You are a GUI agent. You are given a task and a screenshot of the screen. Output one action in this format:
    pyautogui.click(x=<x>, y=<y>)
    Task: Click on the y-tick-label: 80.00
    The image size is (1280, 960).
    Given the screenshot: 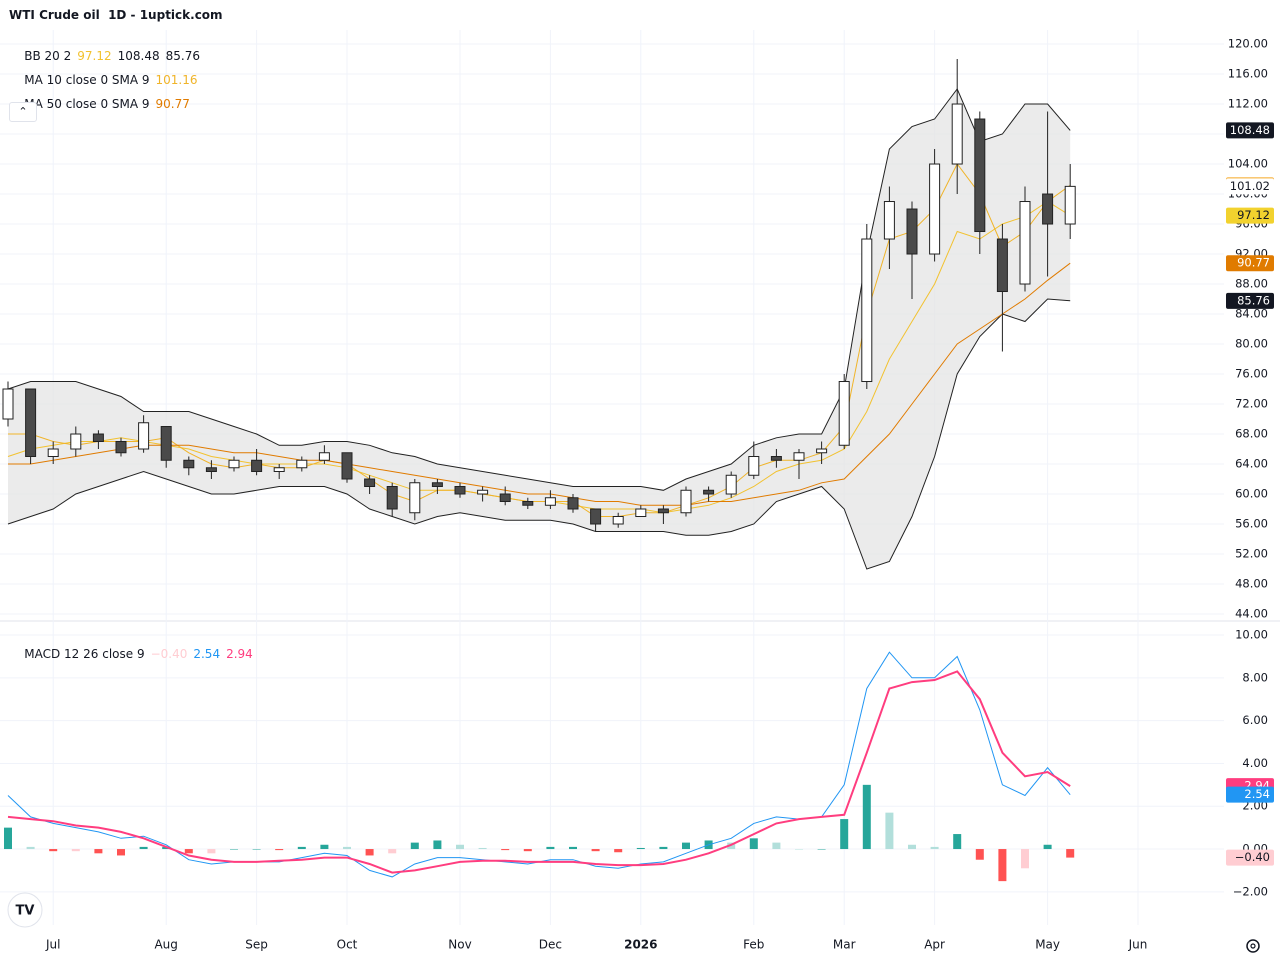 What is the action you would take?
    pyautogui.click(x=1251, y=344)
    